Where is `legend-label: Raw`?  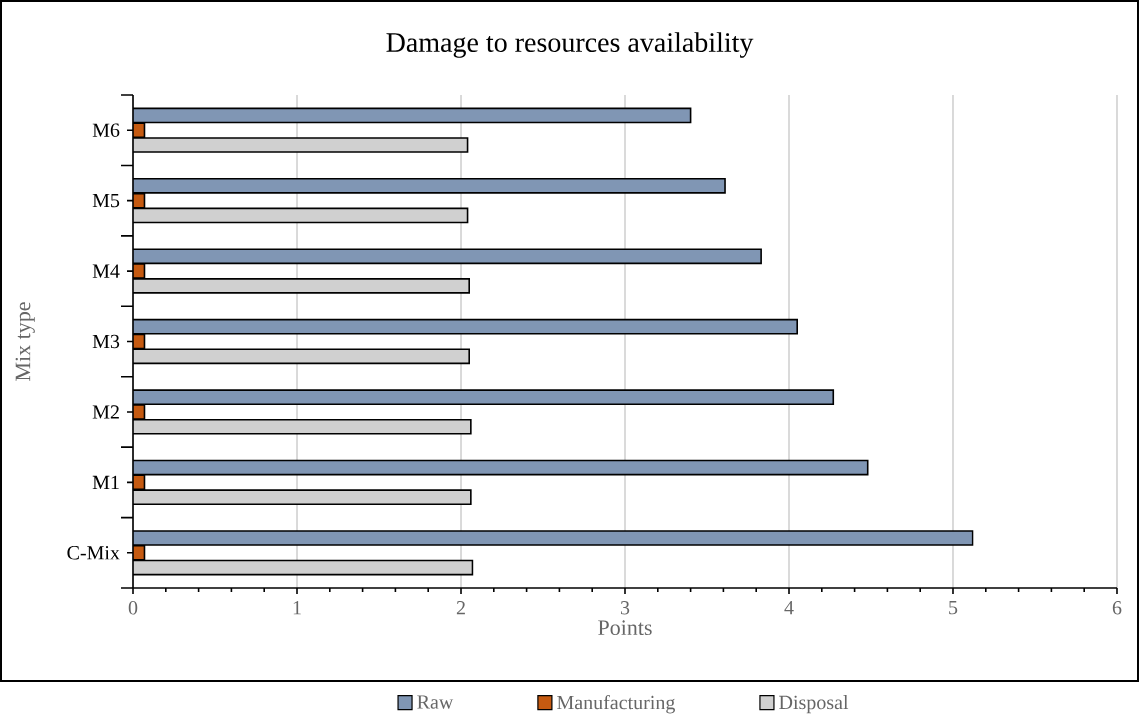 legend-label: Raw is located at coordinates (435, 702).